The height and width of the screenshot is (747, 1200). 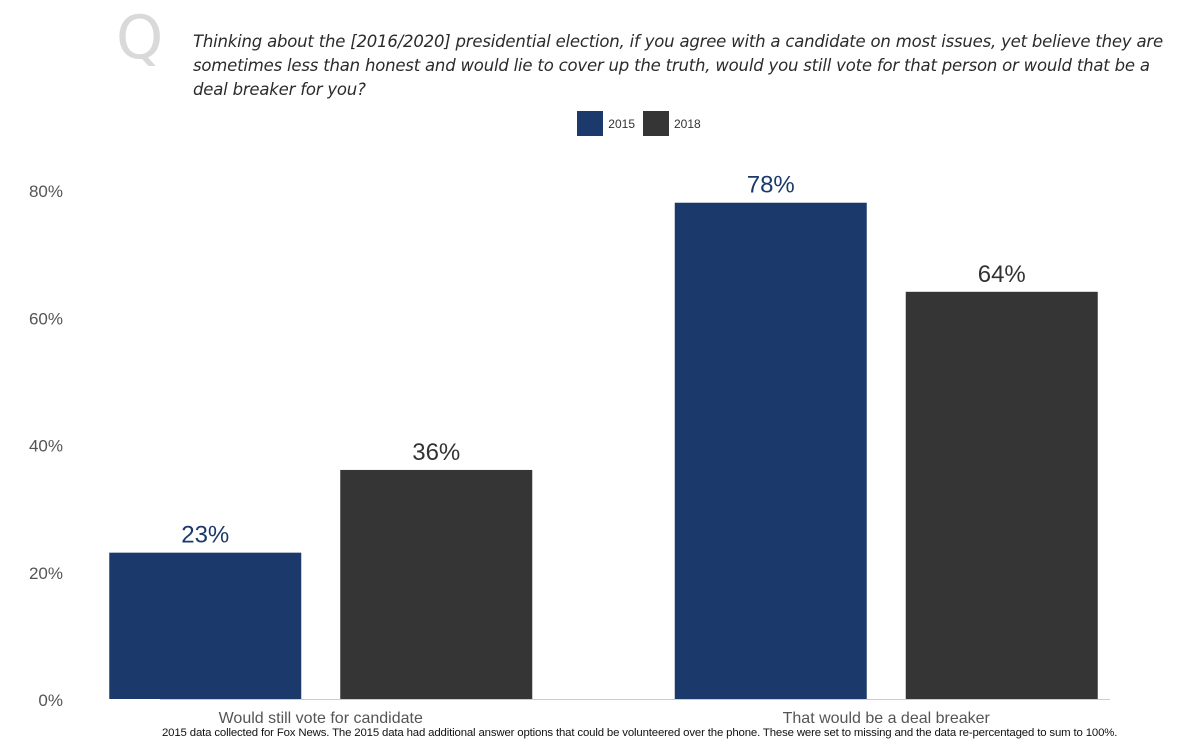 I want to click on legend-item-2018: 2018, so click(x=674, y=123).